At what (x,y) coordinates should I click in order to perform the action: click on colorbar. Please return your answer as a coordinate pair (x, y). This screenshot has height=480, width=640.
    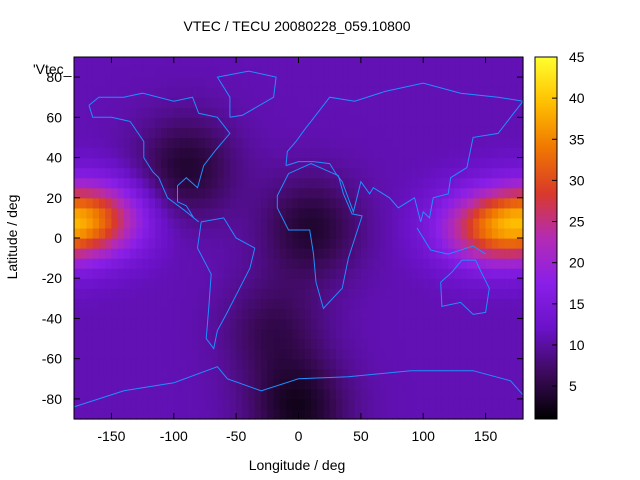
    Looking at the image, I should click on (546, 238).